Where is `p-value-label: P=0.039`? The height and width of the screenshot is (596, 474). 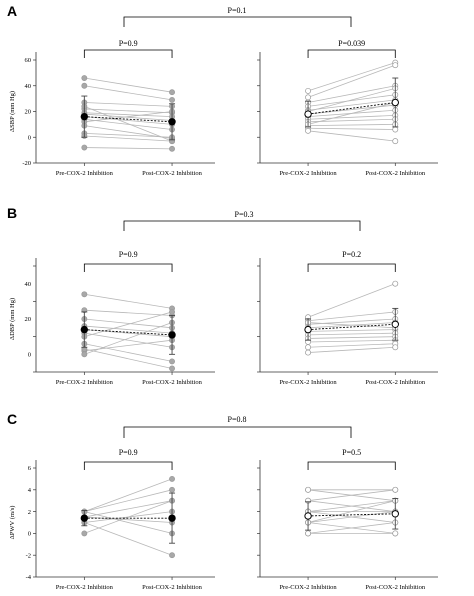 p-value-label: P=0.039 is located at coordinates (351, 43).